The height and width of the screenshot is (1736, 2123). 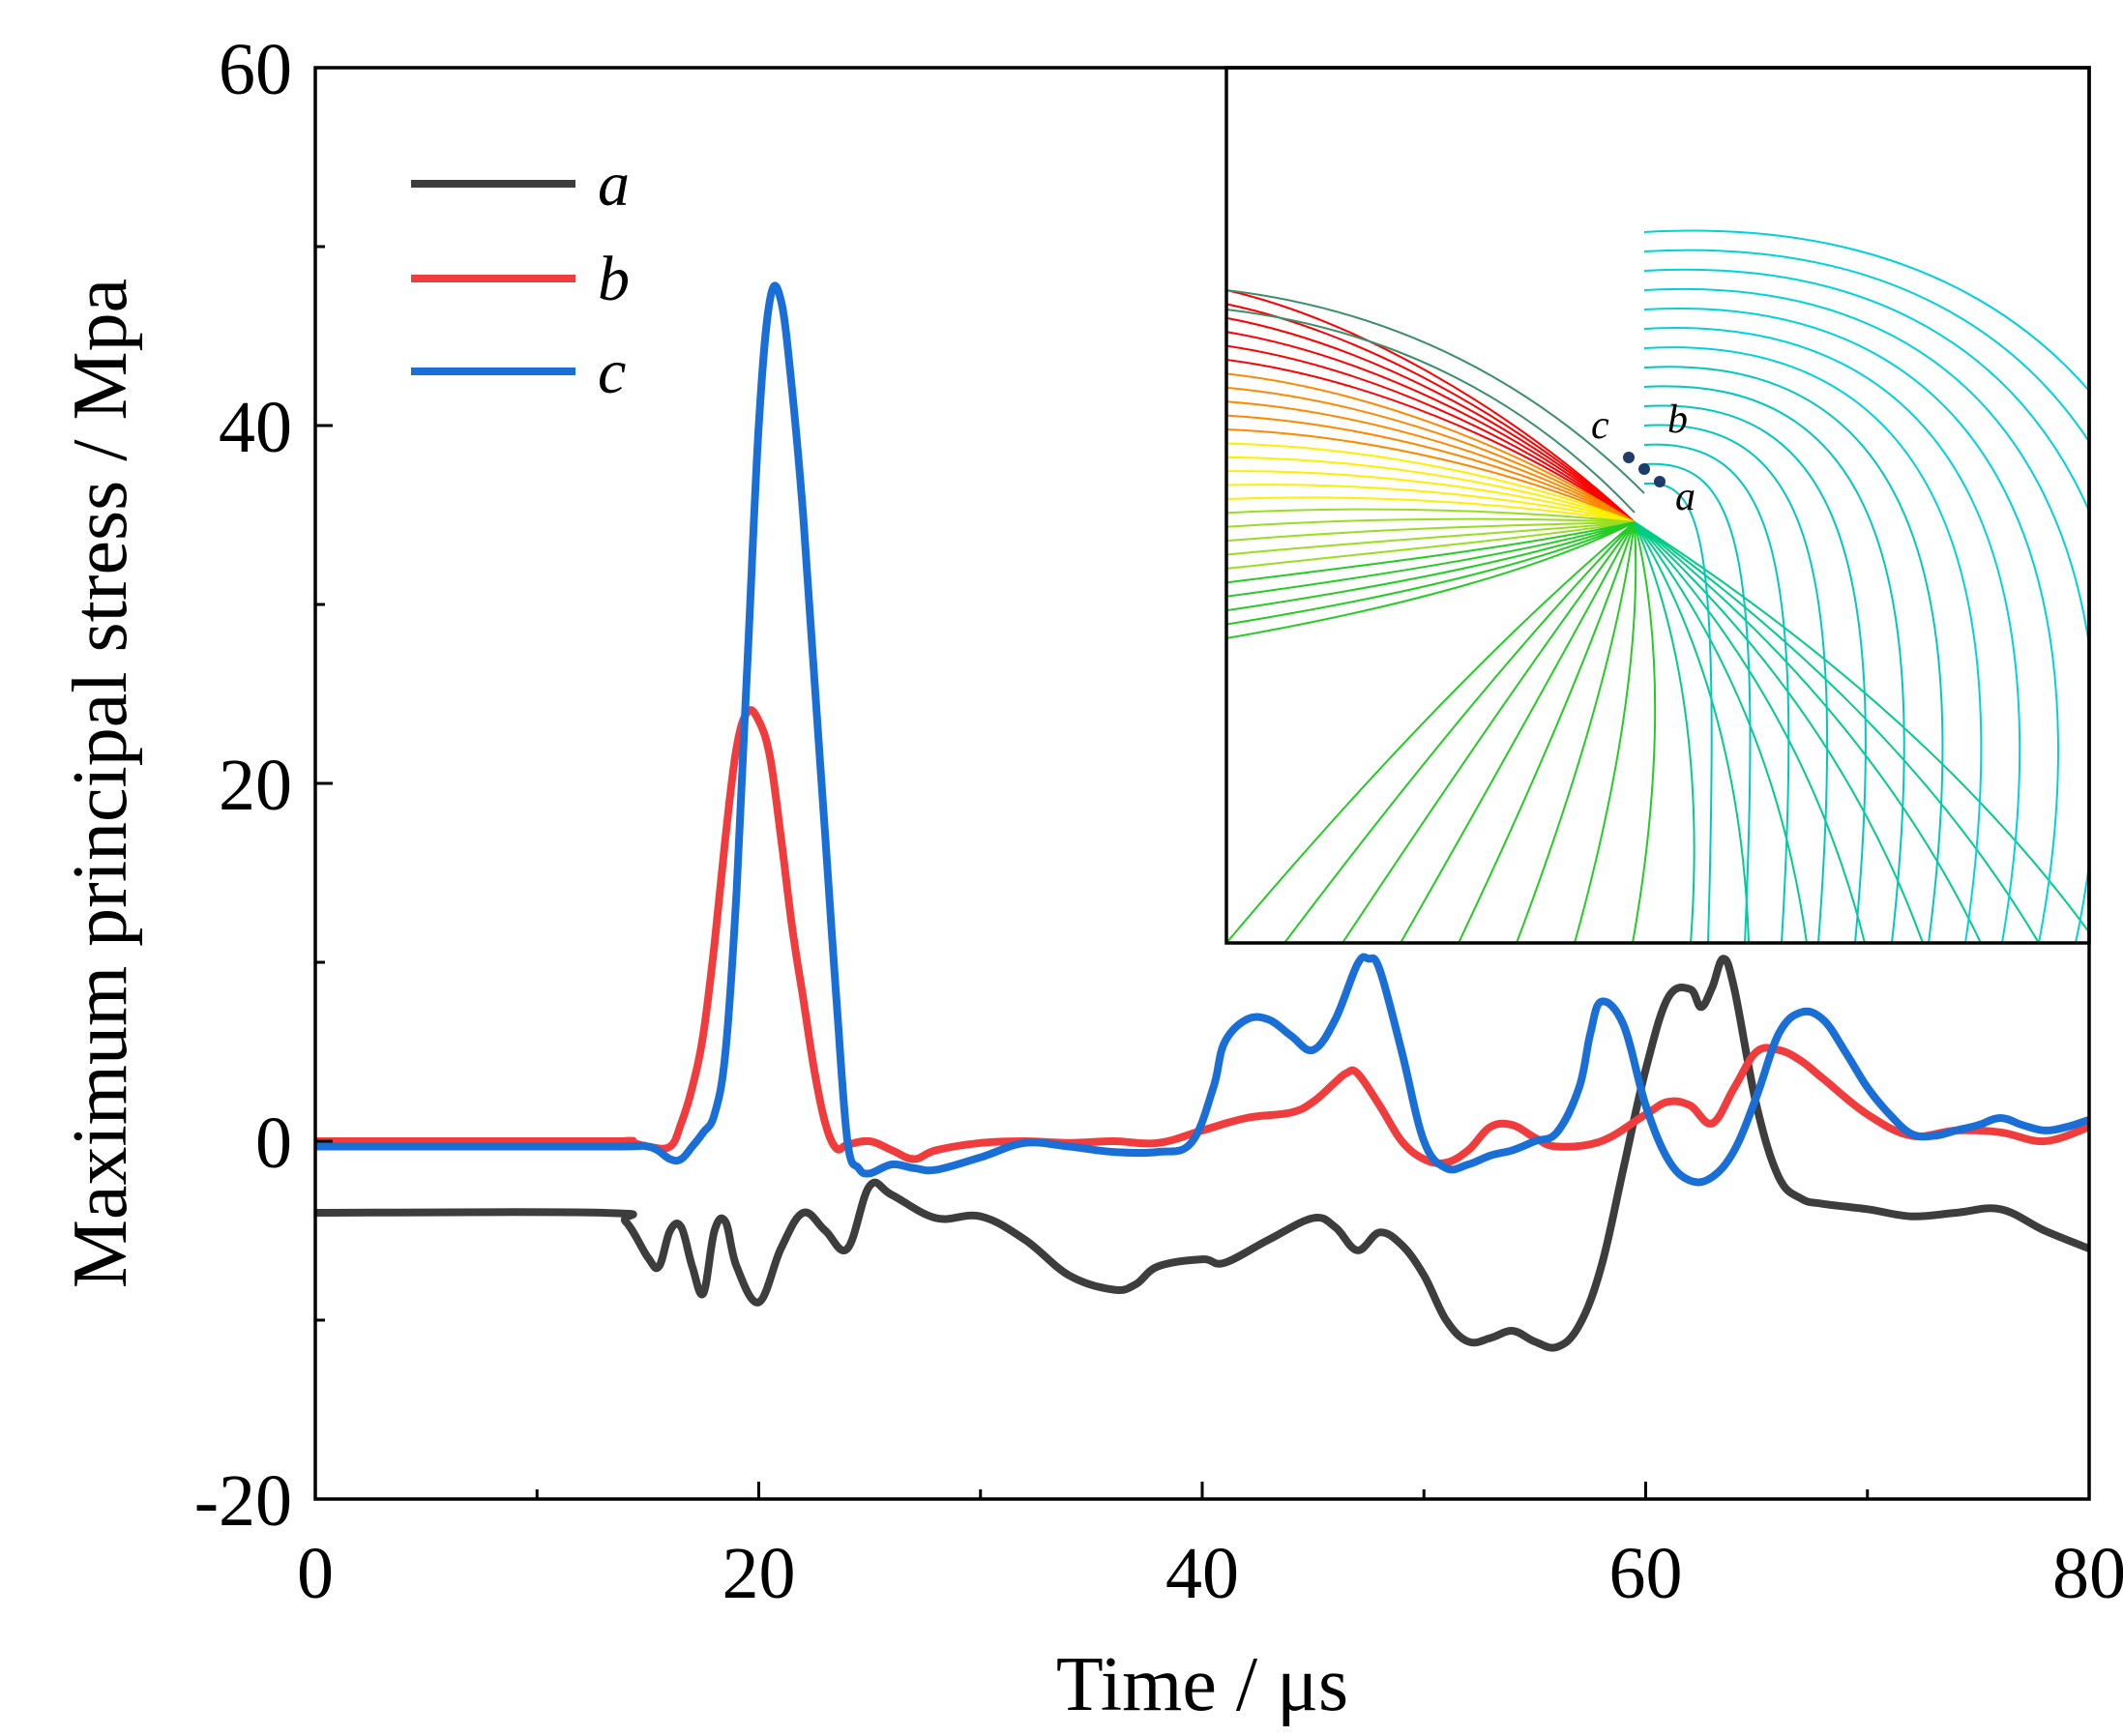 What do you see at coordinates (273, 1143) in the screenshot?
I see `y-tick-label: 0` at bounding box center [273, 1143].